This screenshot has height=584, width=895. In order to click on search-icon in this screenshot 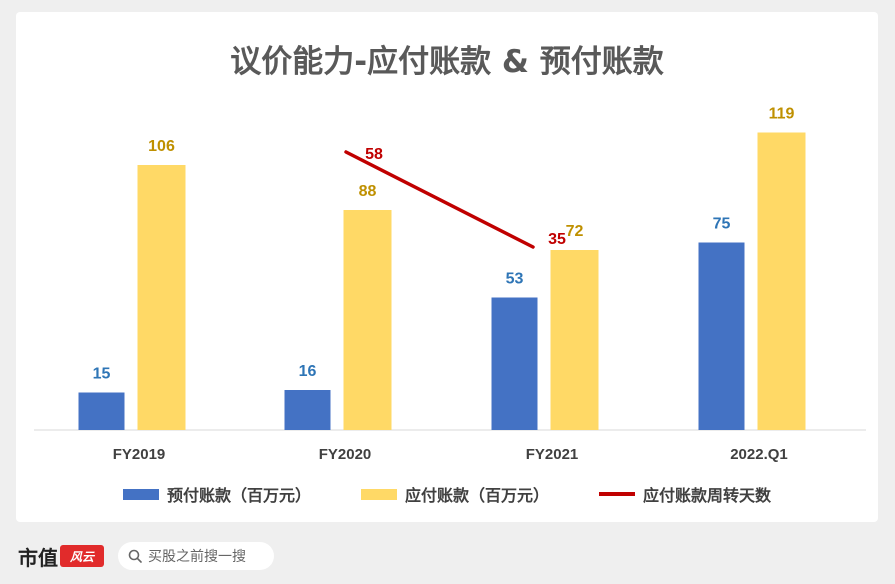, I will do `click(135, 556)`.